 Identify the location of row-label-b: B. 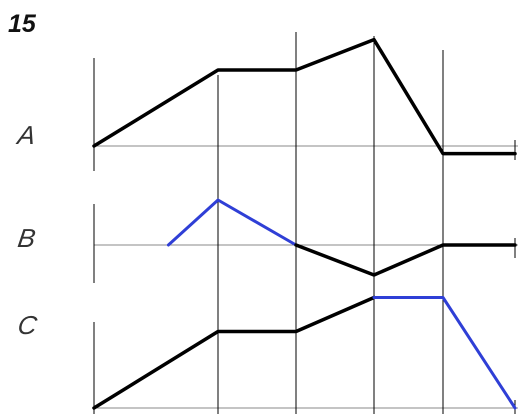
(26, 238).